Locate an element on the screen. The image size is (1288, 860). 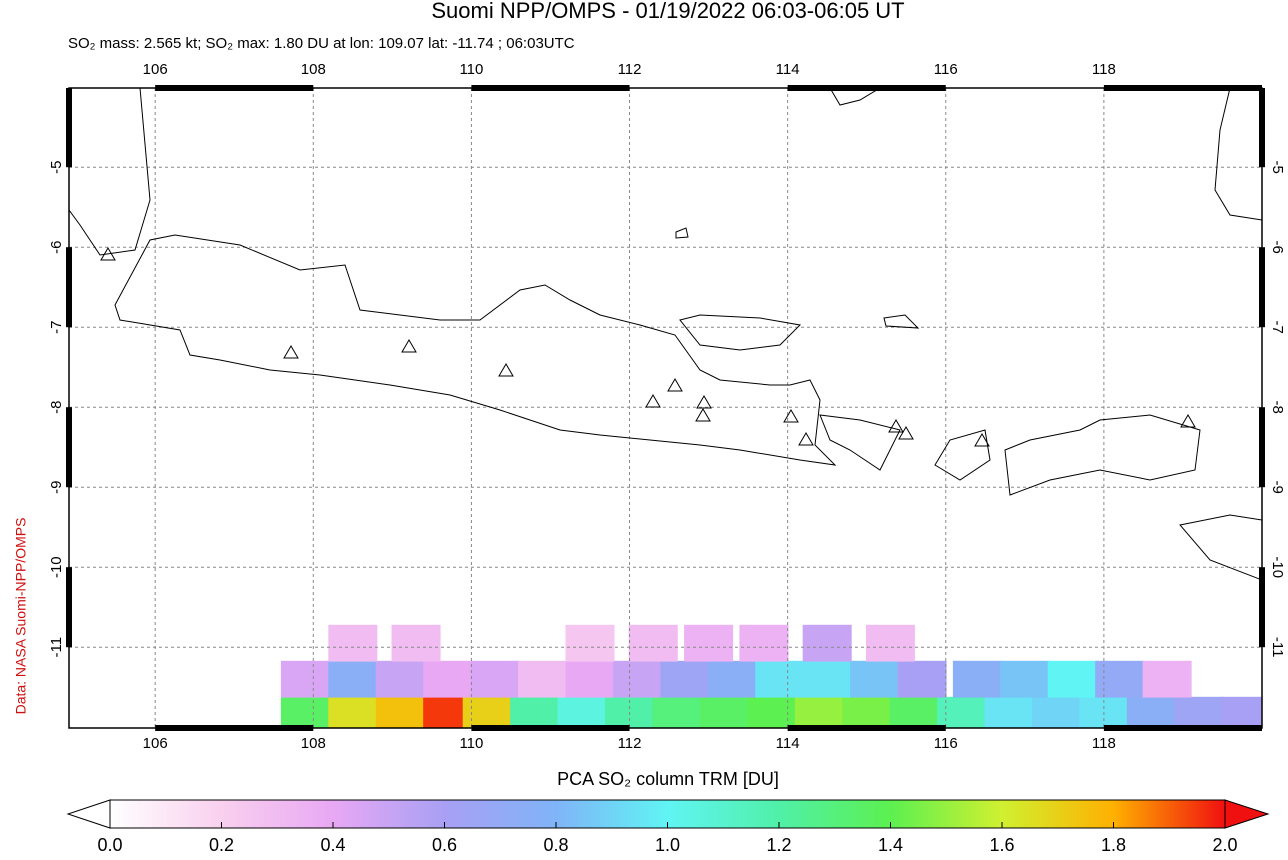
y-tick-label-left: -7 is located at coordinates (56, 327).